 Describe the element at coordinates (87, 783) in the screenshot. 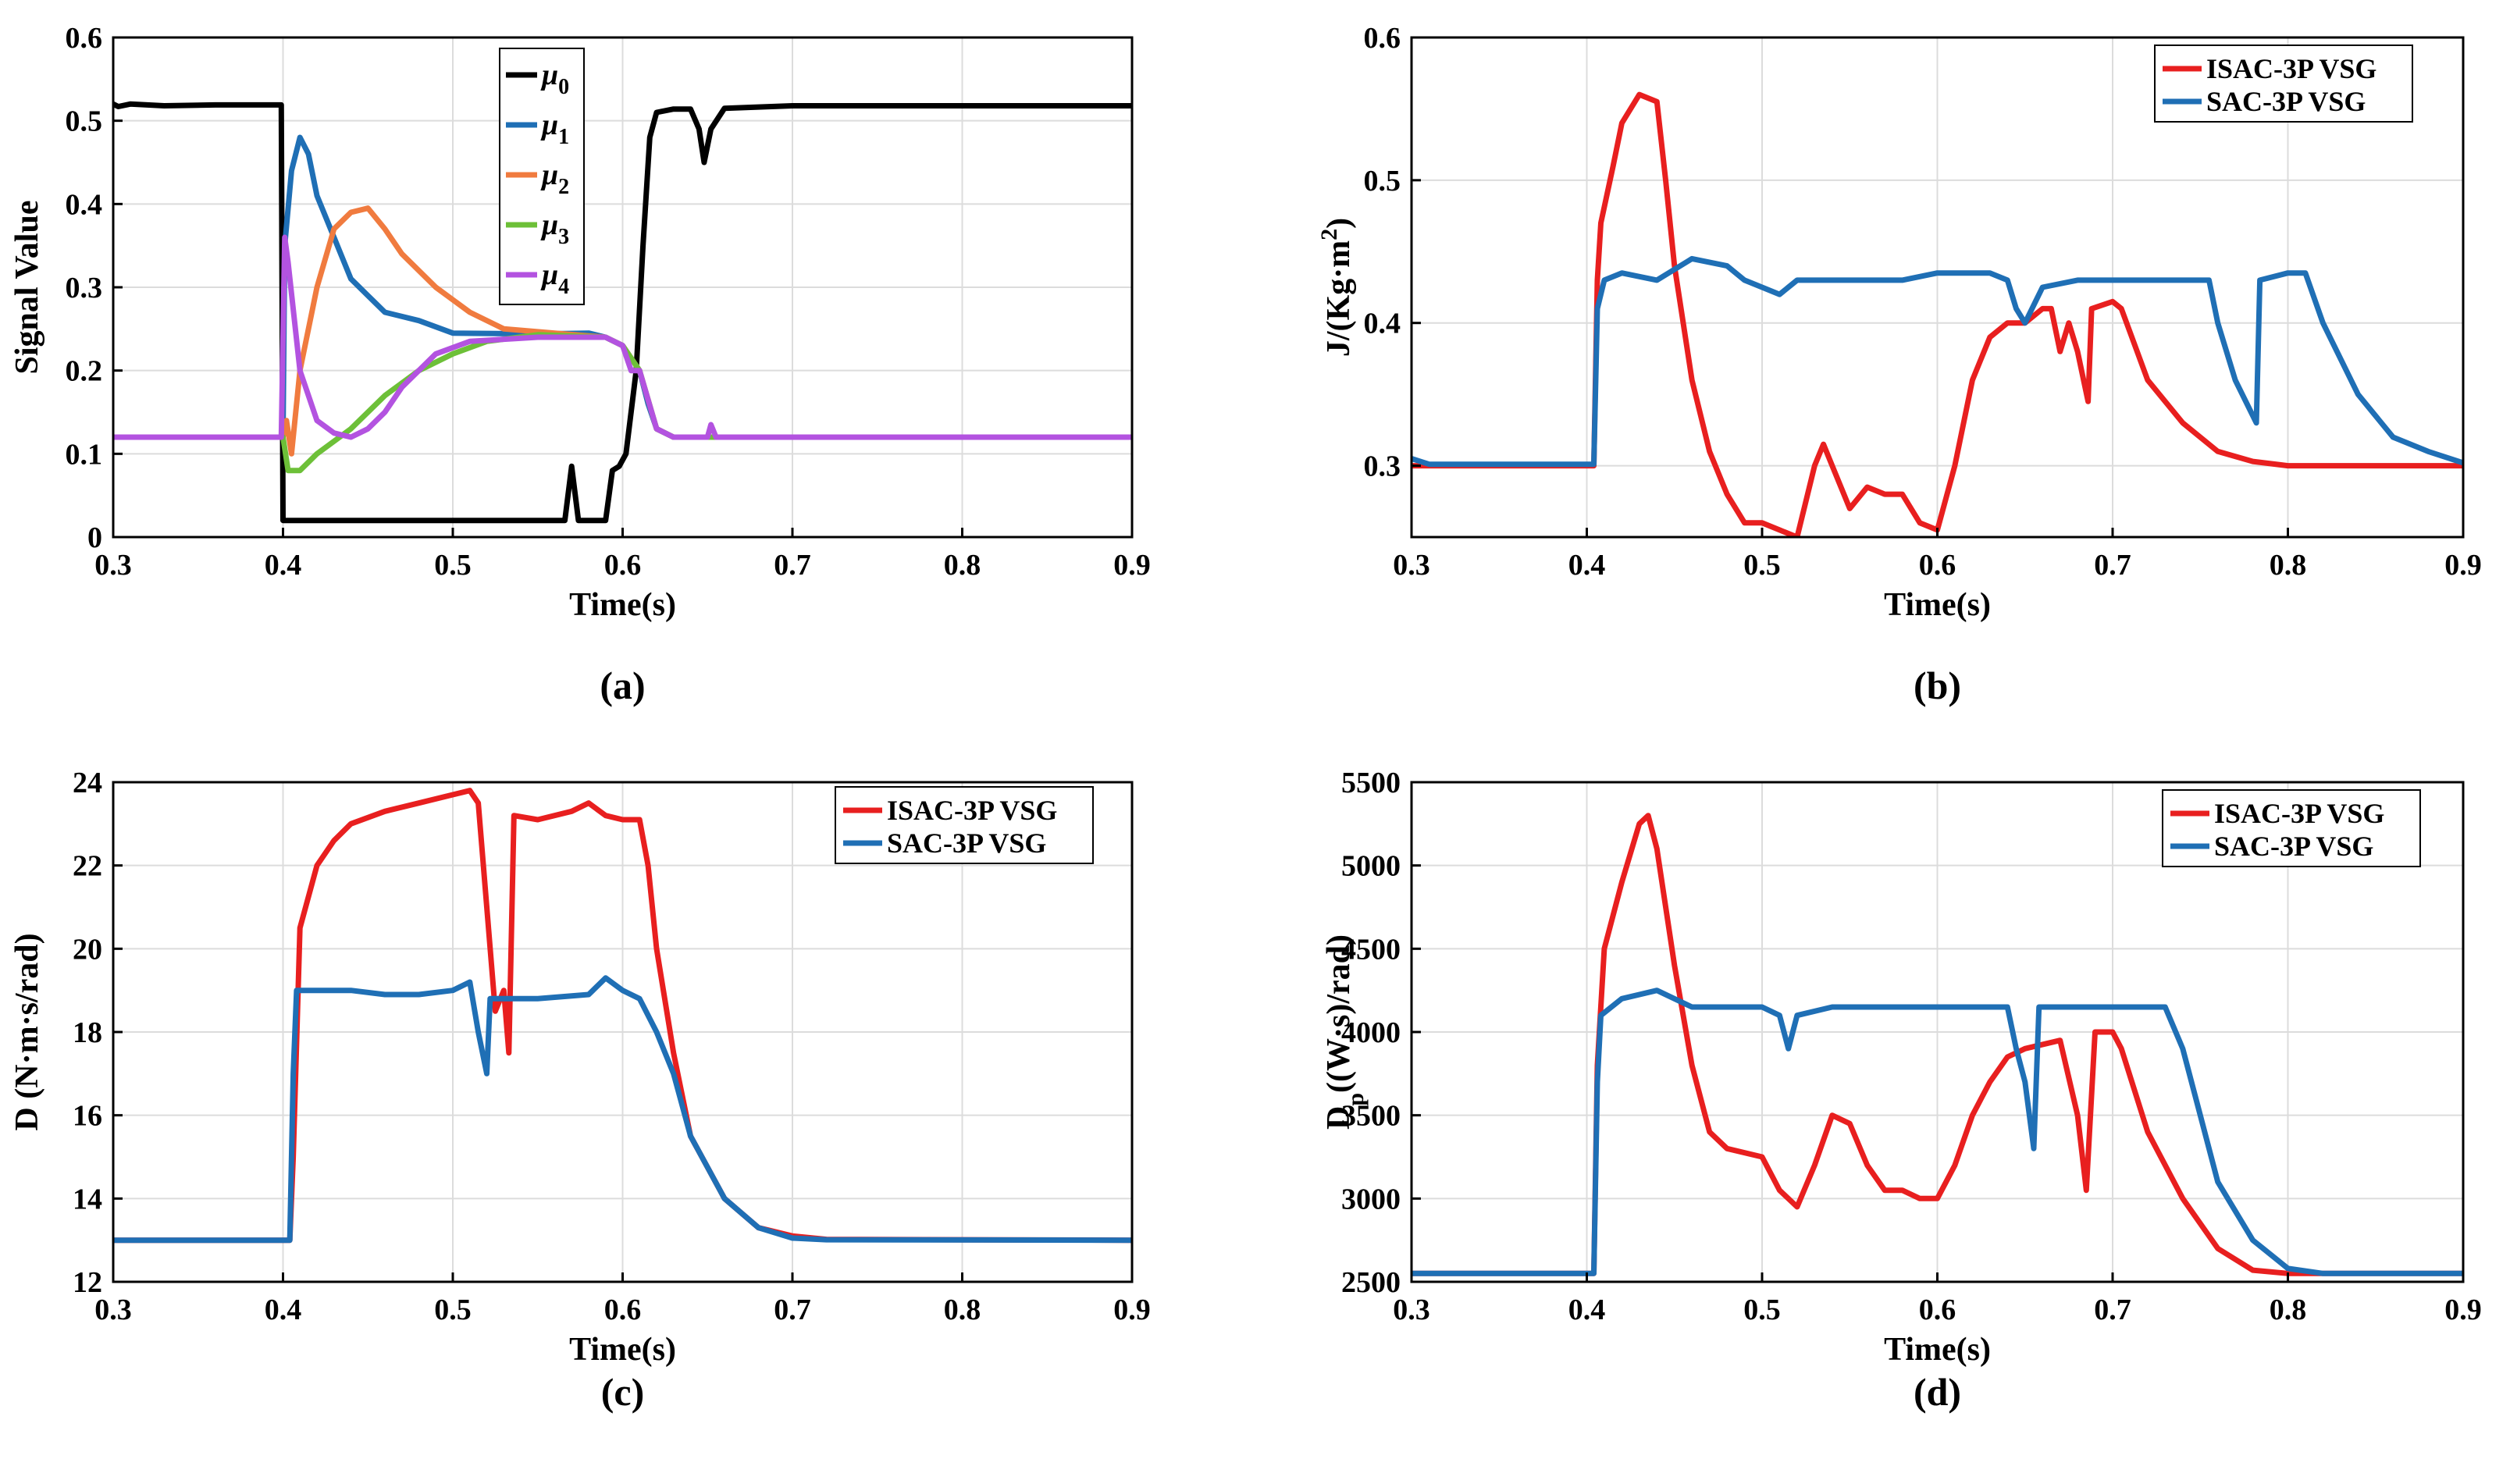

I see `y-tick-label: 24` at that location.